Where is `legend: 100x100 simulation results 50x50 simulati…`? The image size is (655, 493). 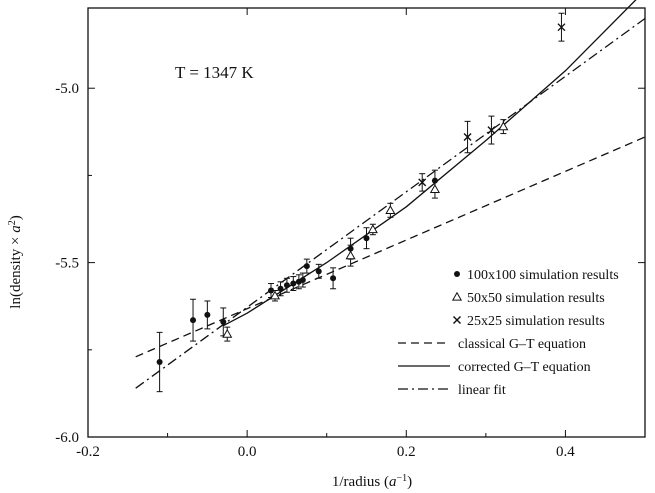
legend: 100x100 simulation results 50x50 simulati… is located at coordinates (508, 333).